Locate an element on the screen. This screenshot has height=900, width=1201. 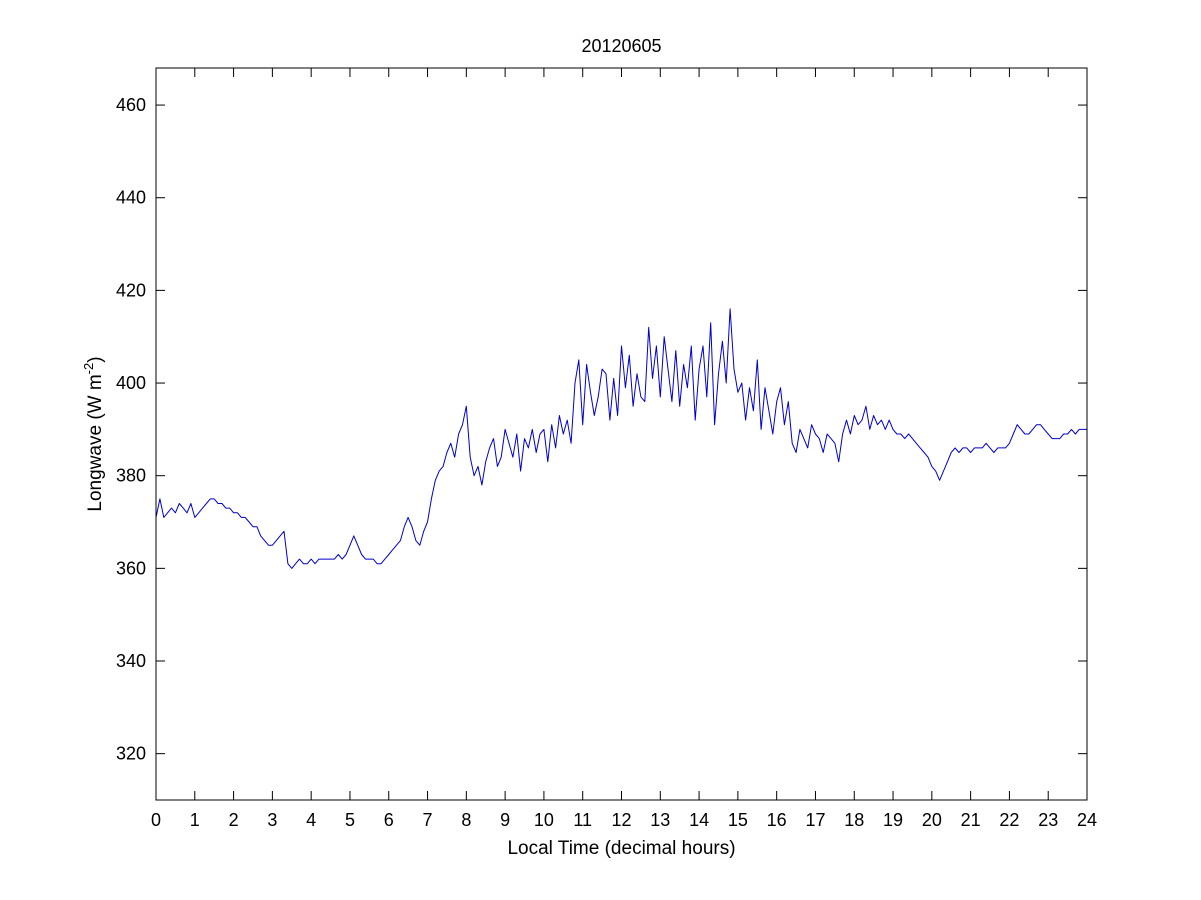
y-axis-label-exponent: -2 is located at coordinates (88, 369).